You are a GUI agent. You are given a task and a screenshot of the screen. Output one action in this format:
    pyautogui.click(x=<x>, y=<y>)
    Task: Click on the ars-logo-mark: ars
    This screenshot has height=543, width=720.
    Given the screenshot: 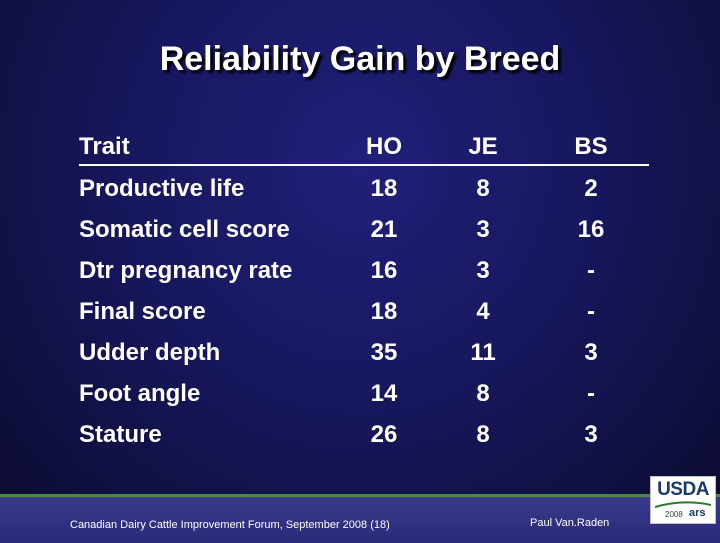 What is the action you would take?
    pyautogui.click(x=697, y=513)
    